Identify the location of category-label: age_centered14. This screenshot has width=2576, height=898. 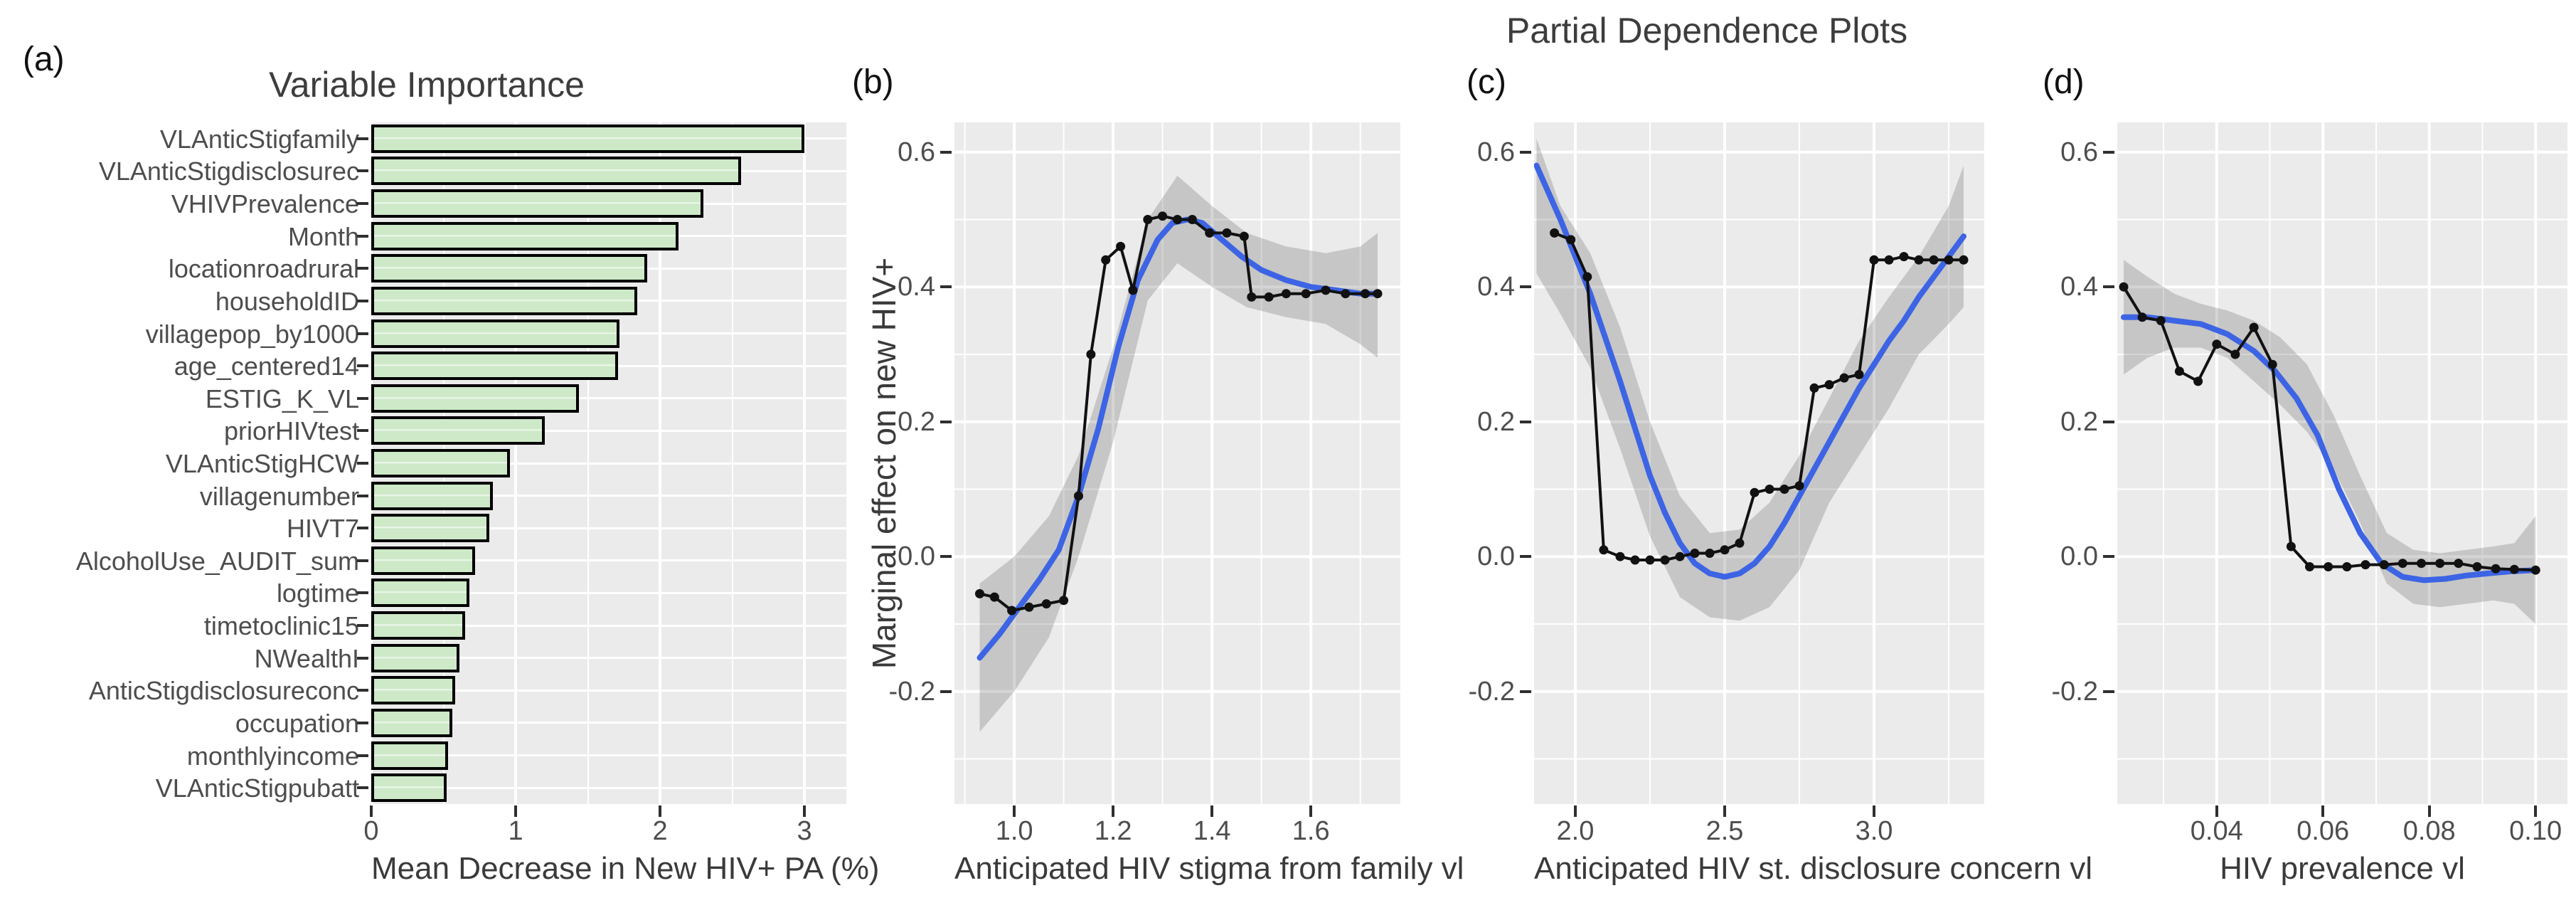
(266, 366).